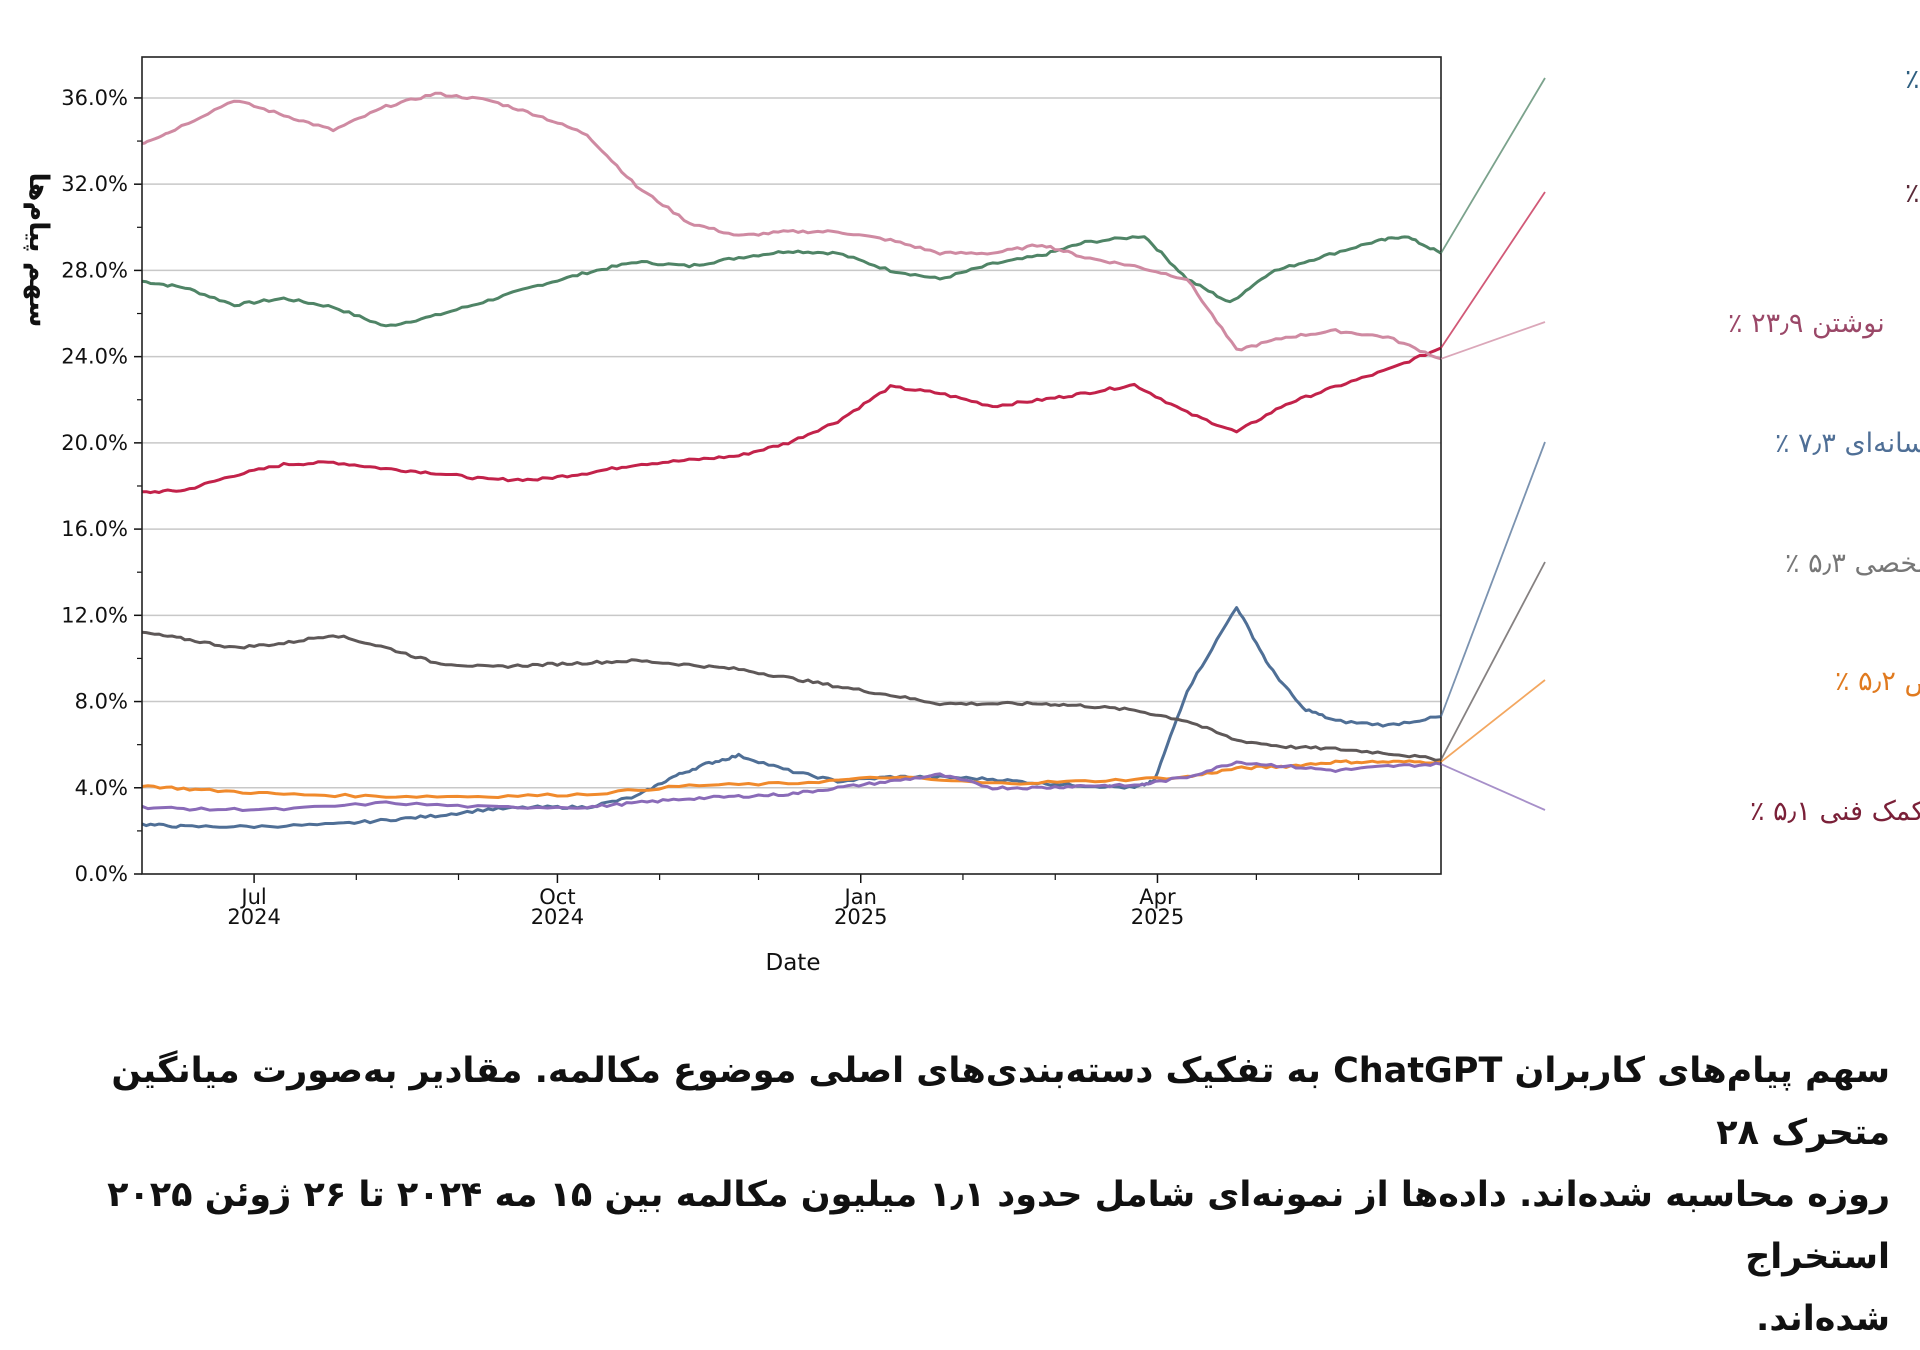  Describe the element at coordinates (94, 98) in the screenshot. I see `y-tick-label: 36.0%` at that location.